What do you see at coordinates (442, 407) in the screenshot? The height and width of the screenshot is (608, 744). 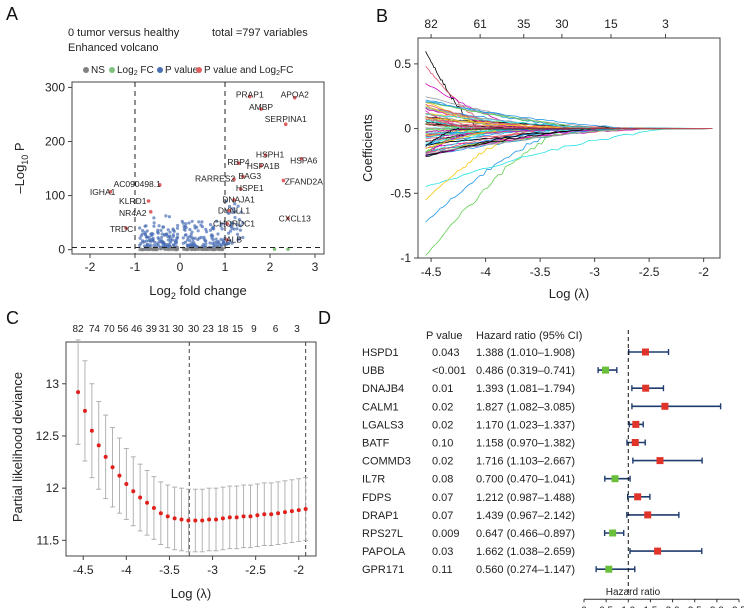 I see `forest-pvalue: 0.02` at bounding box center [442, 407].